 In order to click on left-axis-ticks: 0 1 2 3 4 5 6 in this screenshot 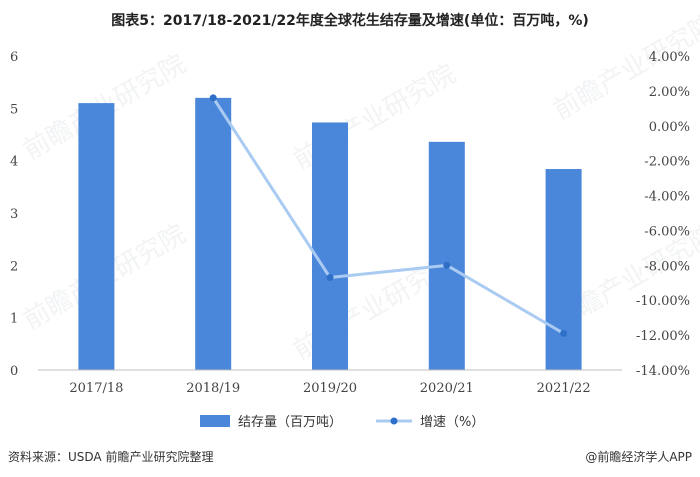, I will do `click(14, 214)`.